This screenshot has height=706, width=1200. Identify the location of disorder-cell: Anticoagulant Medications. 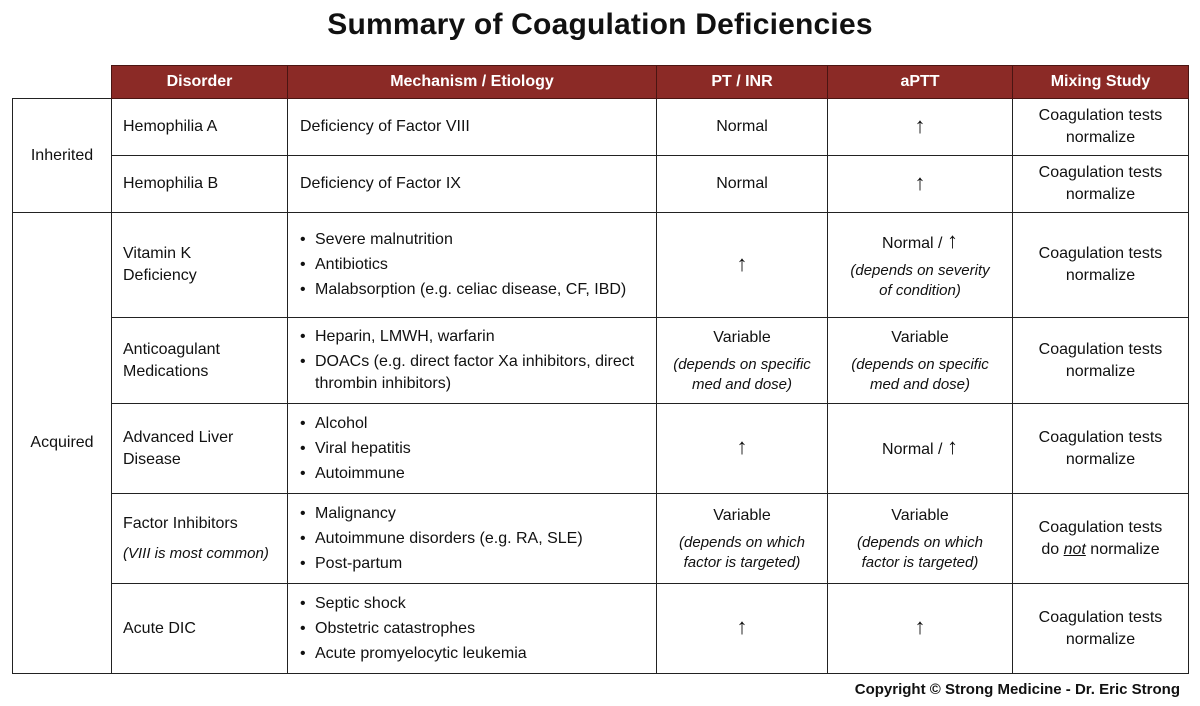
(199, 360).